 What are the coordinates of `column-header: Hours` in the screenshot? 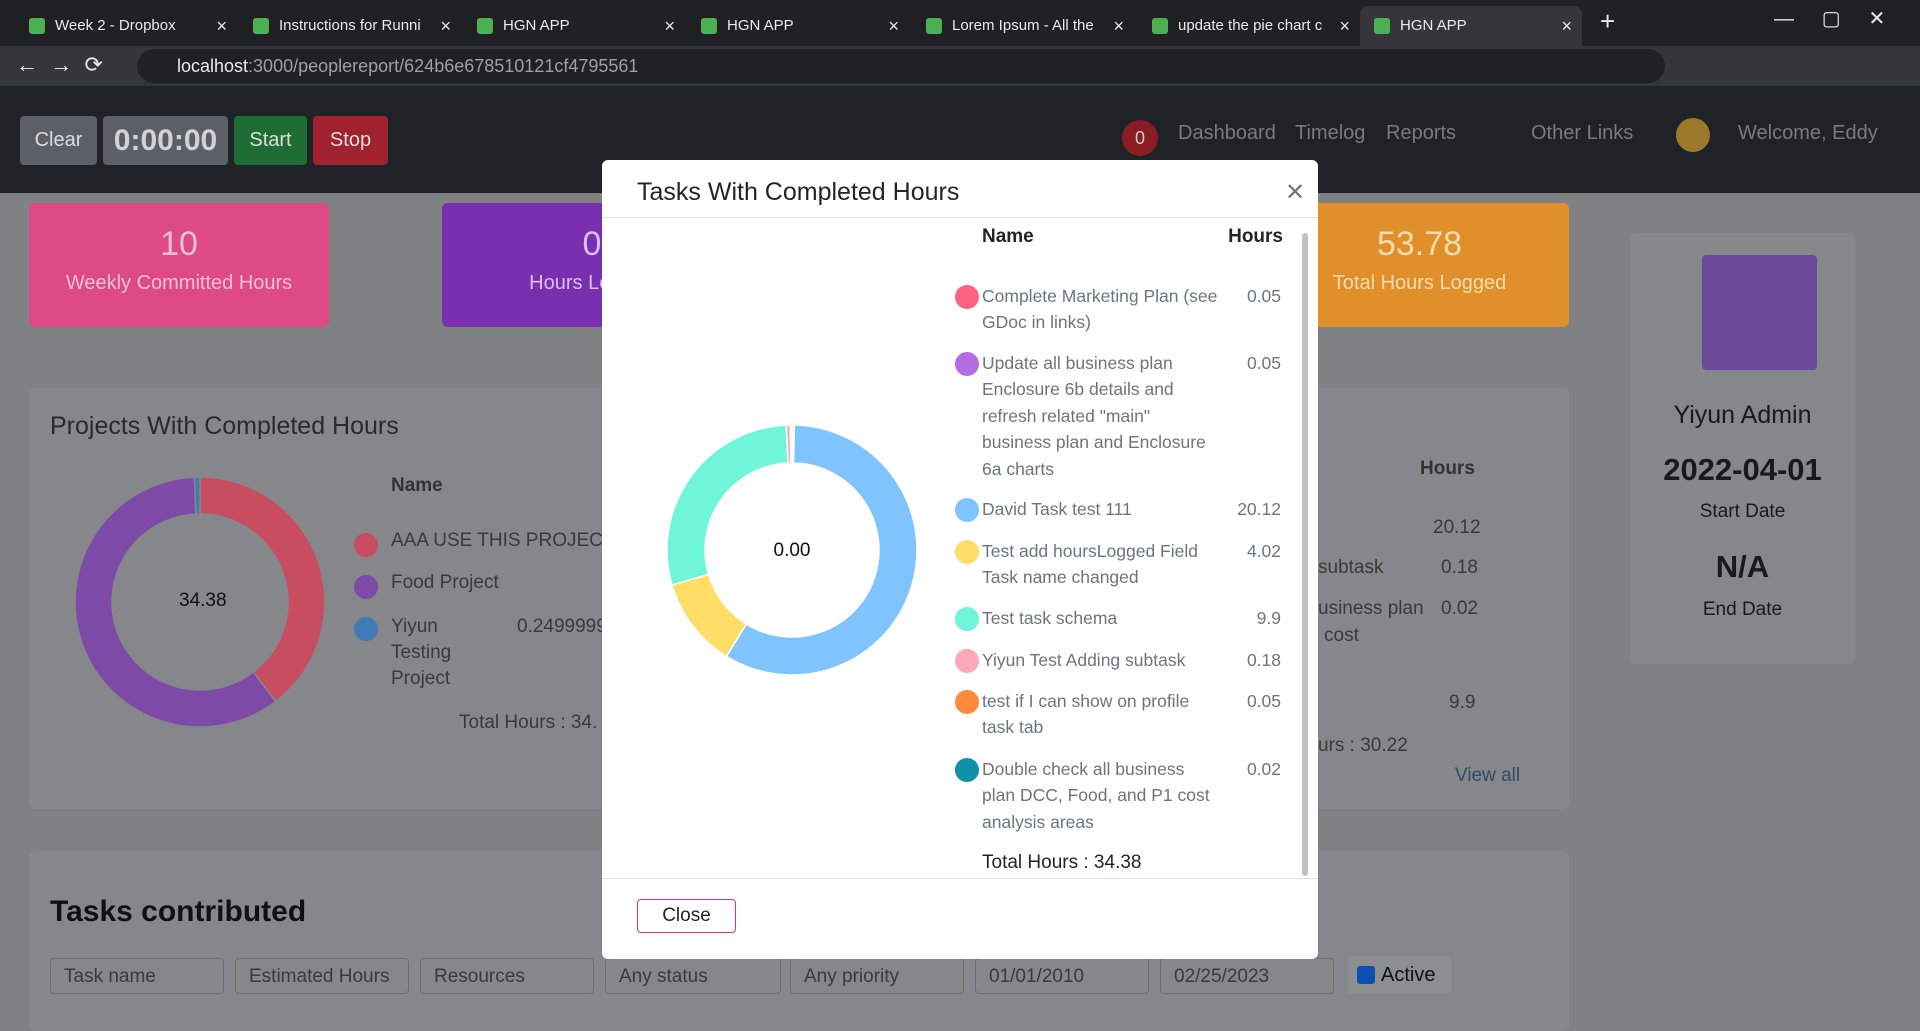 It's located at (1447, 469).